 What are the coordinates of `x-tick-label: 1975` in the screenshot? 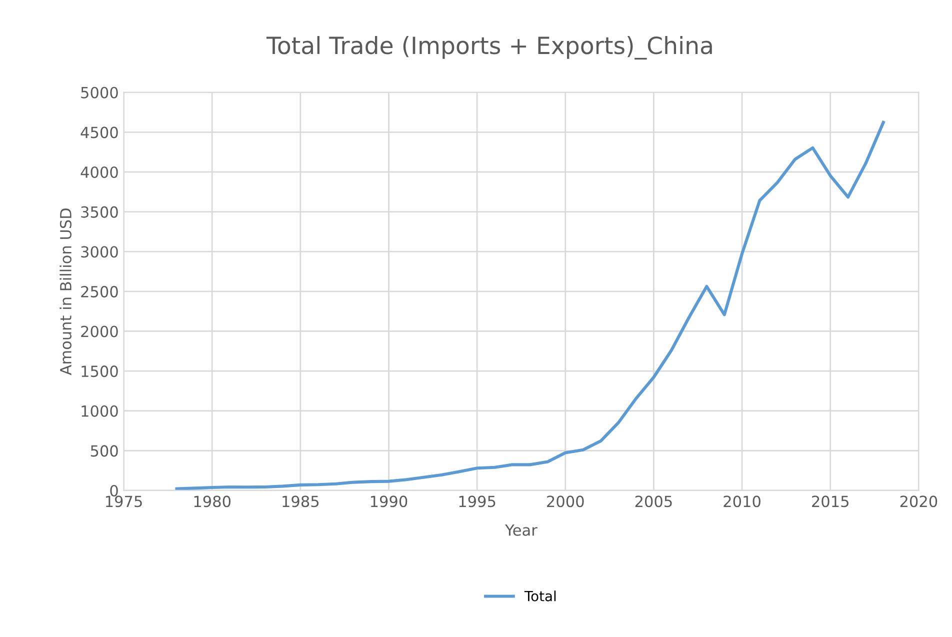 It's located at (124, 502).